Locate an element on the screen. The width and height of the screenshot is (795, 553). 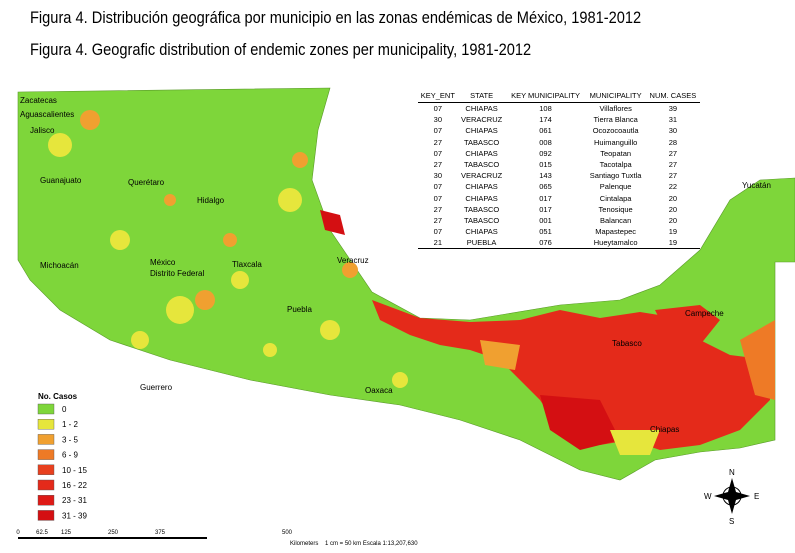
table-cell: Tacotalpa is located at coordinates (615, 165).